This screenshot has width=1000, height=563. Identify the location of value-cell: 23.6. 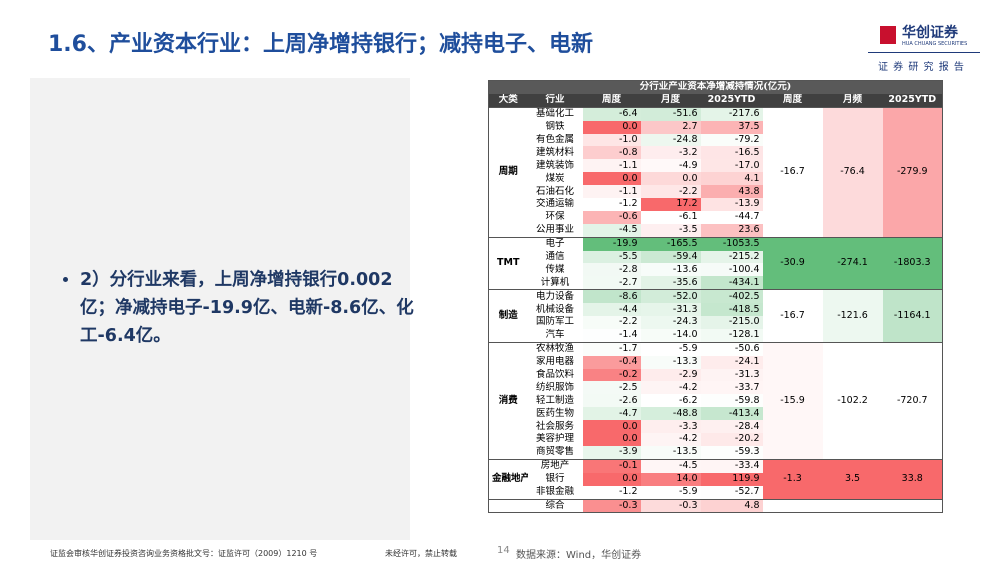
(731, 230).